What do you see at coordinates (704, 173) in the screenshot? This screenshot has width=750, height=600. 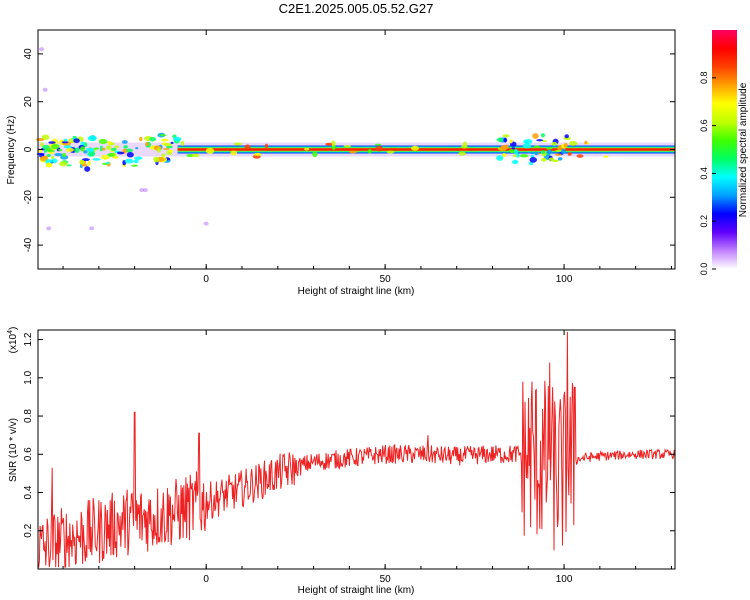 I see `colorbar-tick-label: 0.4` at bounding box center [704, 173].